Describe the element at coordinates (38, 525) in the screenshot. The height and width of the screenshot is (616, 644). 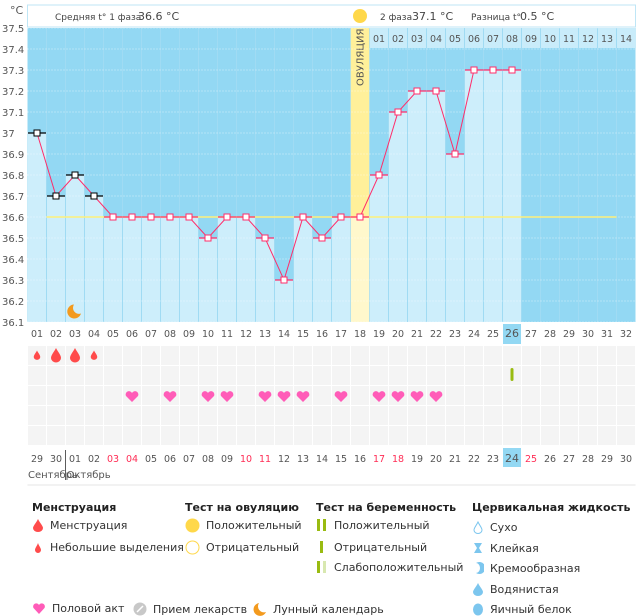
I see `drop-icon` at that location.